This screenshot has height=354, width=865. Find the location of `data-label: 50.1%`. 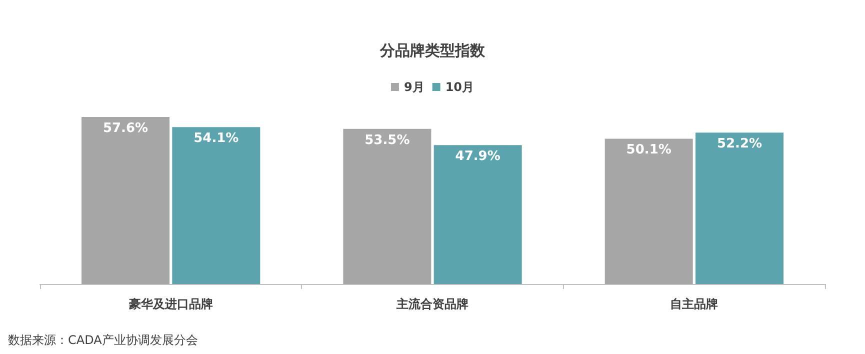

data-label: 50.1% is located at coordinates (649, 150).